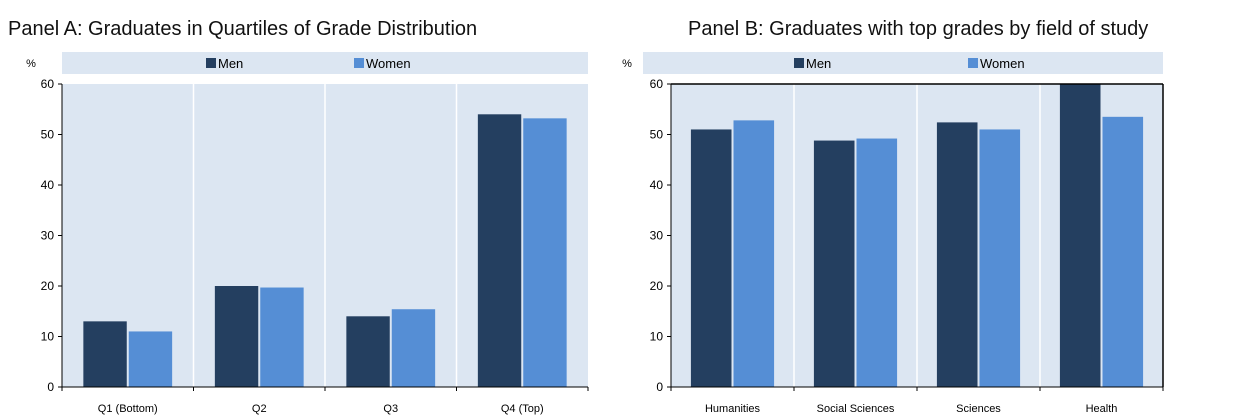 This screenshot has height=417, width=1242. I want to click on x-tick-label-a-0: Q1 (Bottom), so click(128, 409).